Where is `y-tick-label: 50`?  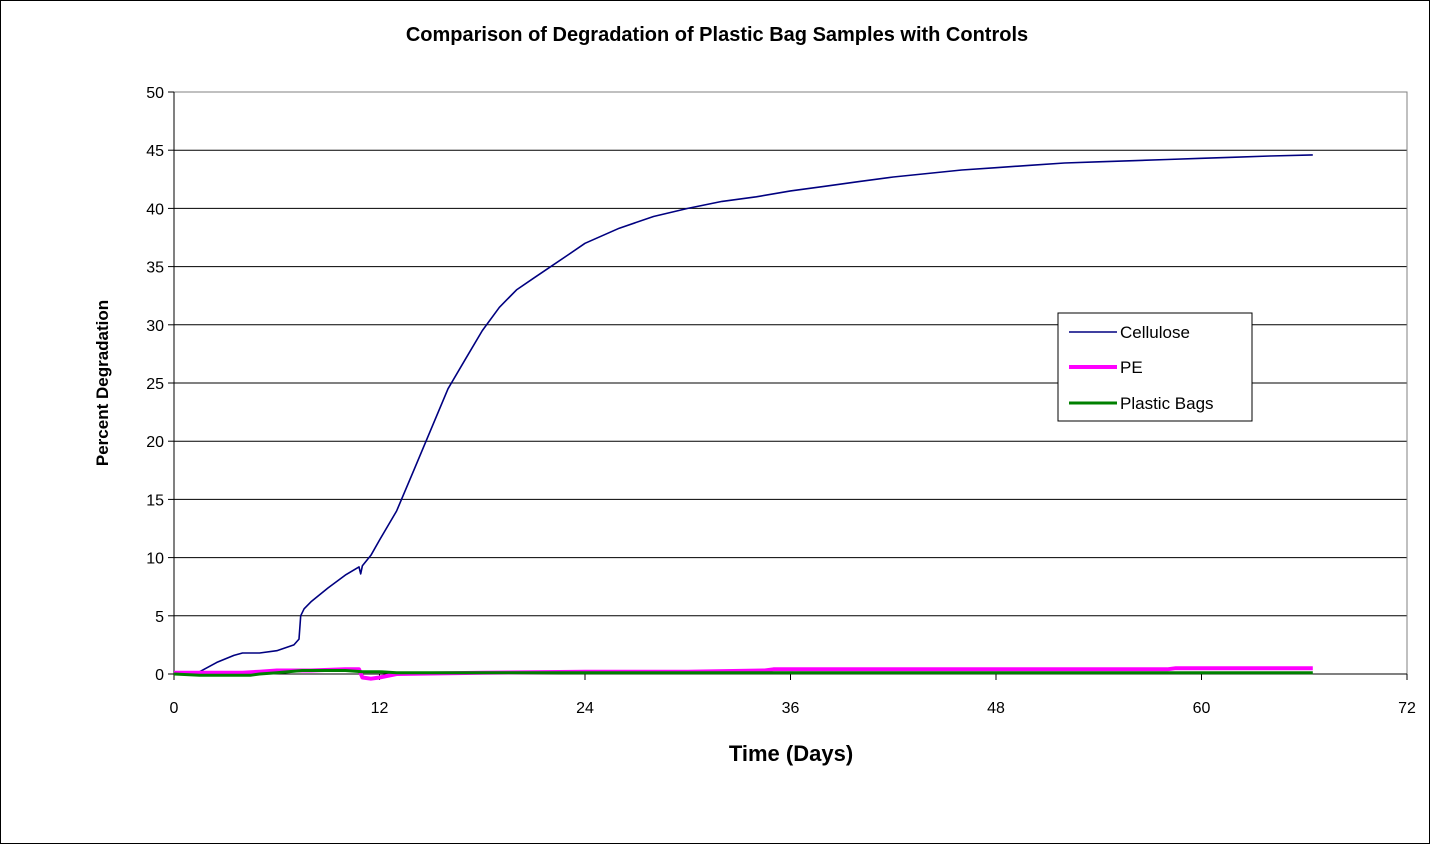
y-tick-label: 50 is located at coordinates (155, 93).